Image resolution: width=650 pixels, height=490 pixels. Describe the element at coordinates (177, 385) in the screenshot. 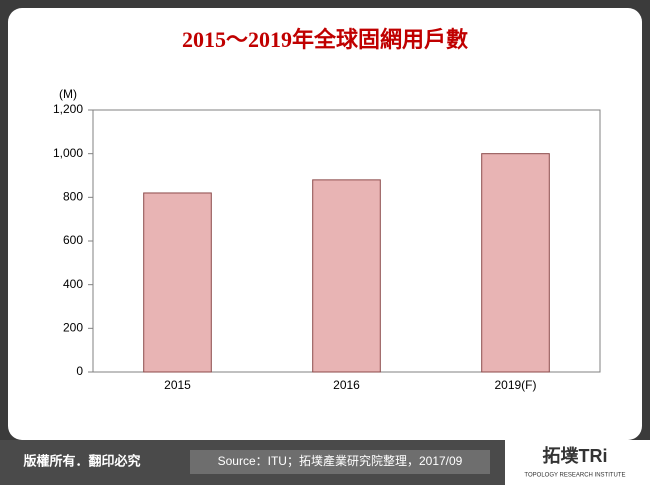

I see `x-tick-label: 2015` at that location.